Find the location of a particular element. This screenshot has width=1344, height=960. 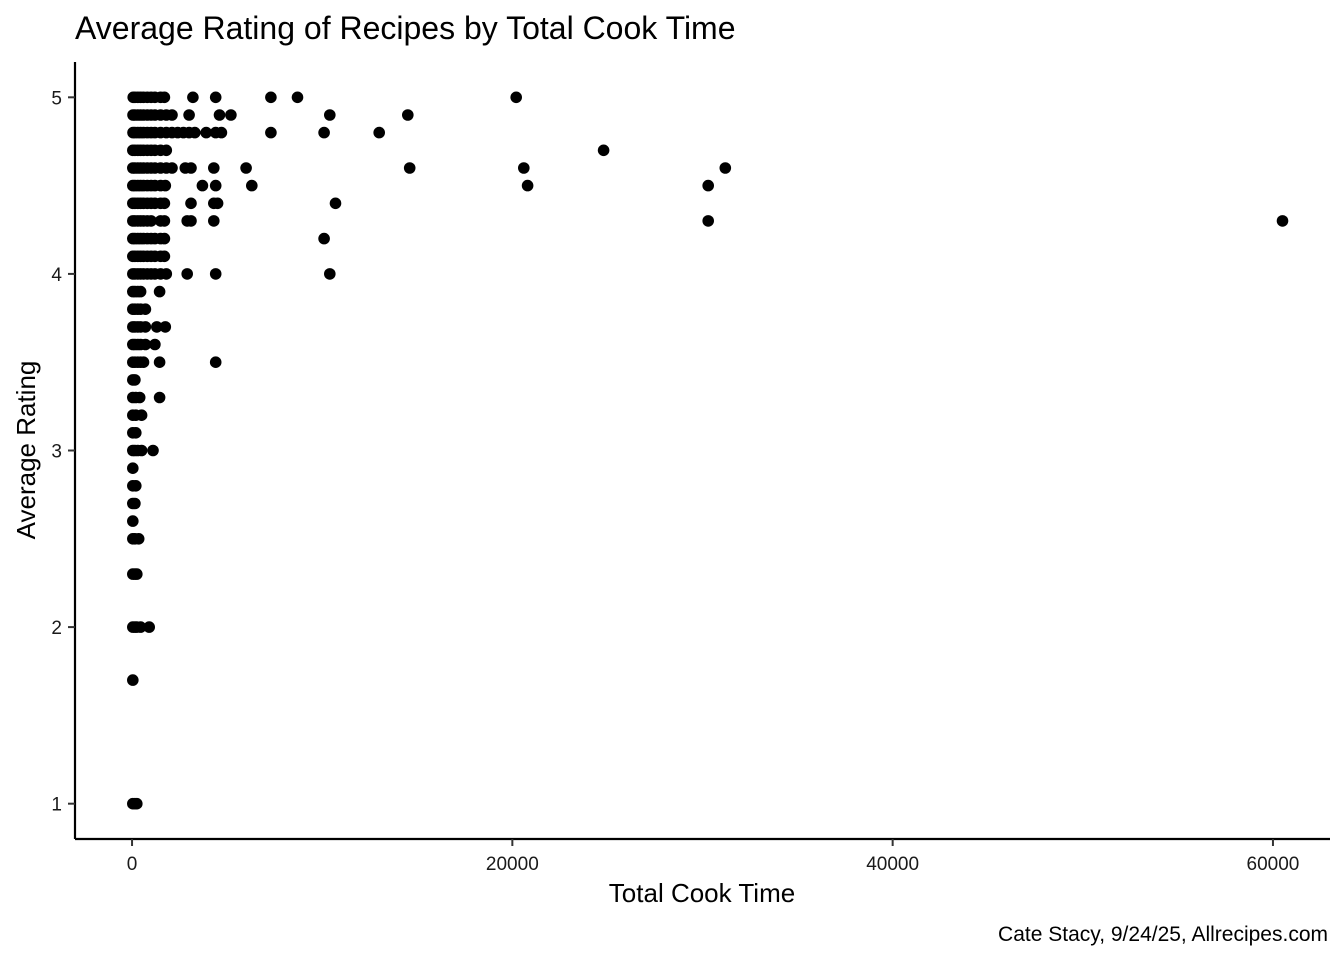

y-axis-title: Average Rating is located at coordinates (26, 450).